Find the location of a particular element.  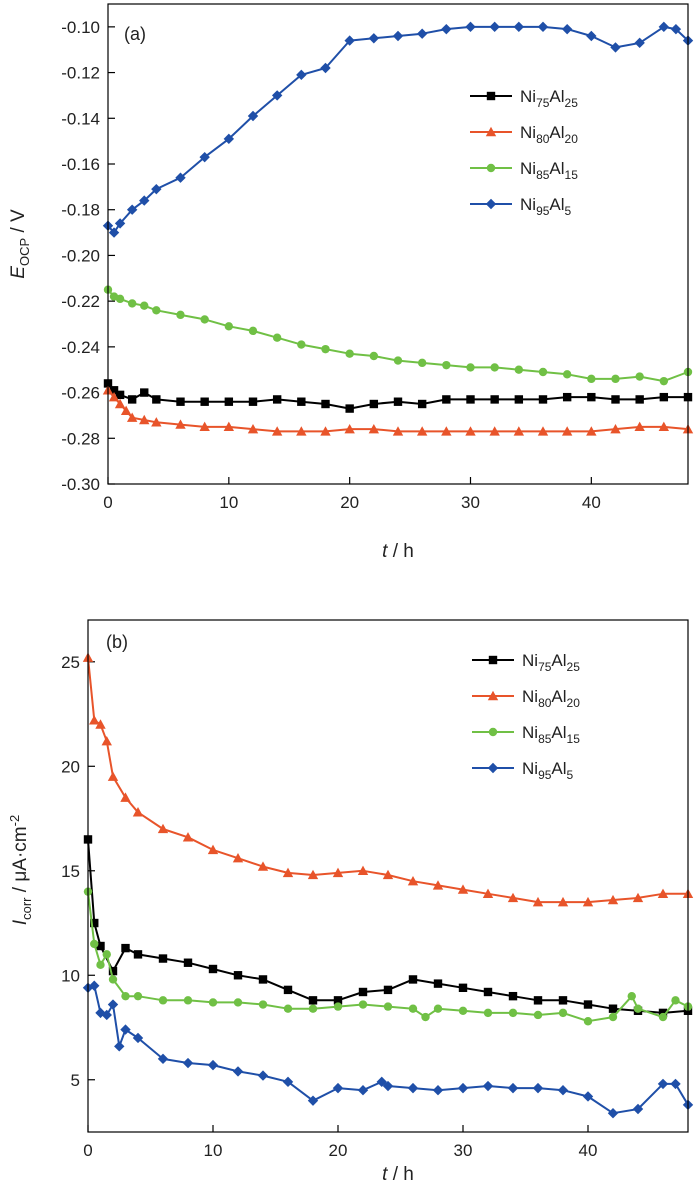

legend-item-a-2: Ni85Al15 is located at coordinates (524, 170).